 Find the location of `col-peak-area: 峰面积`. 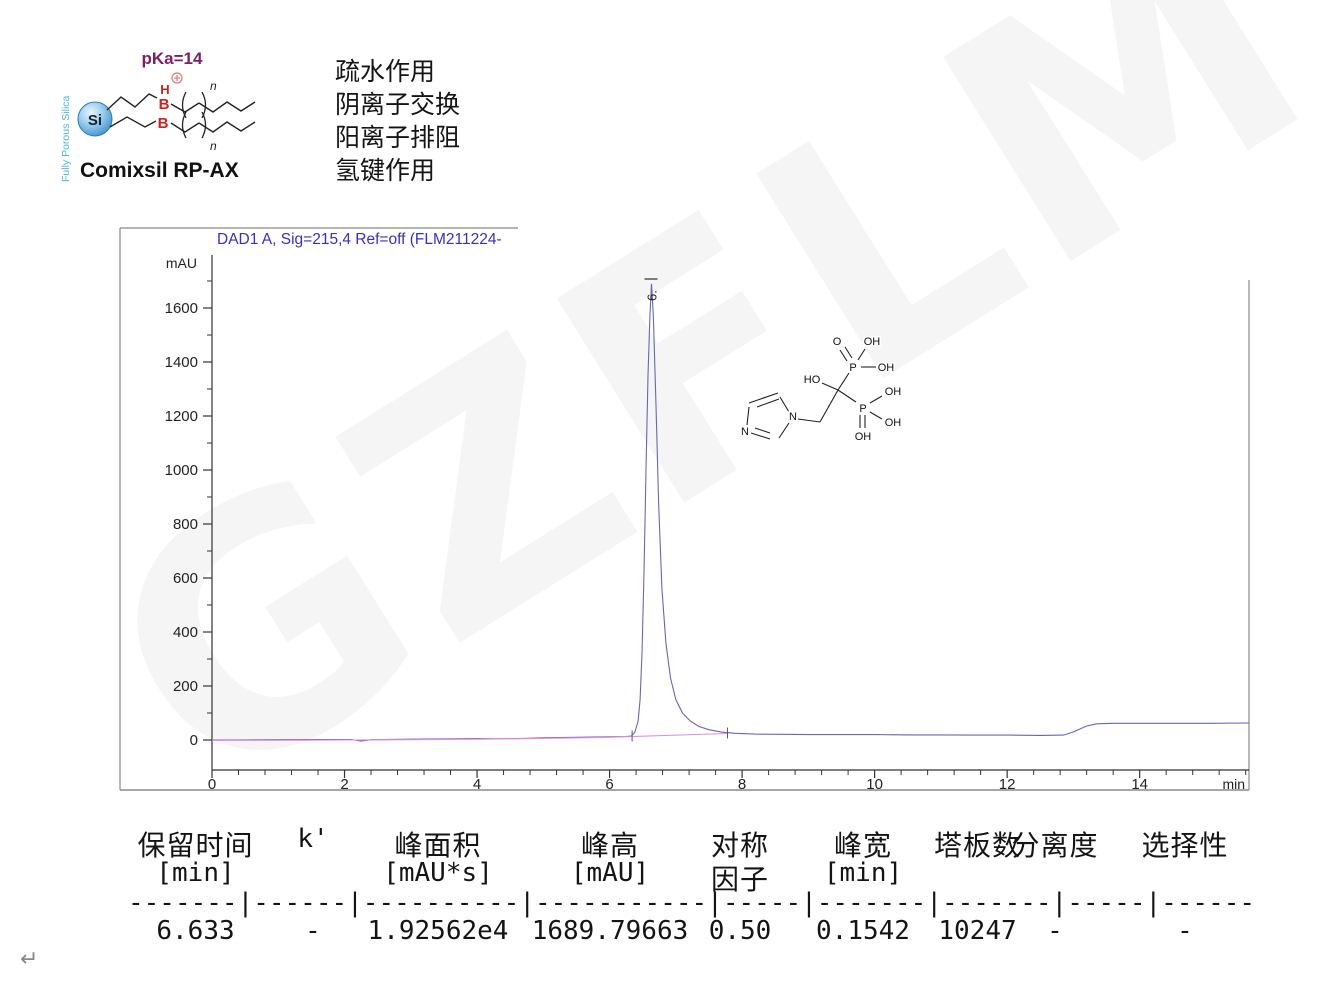

col-peak-area: 峰面积 is located at coordinates (438, 845).